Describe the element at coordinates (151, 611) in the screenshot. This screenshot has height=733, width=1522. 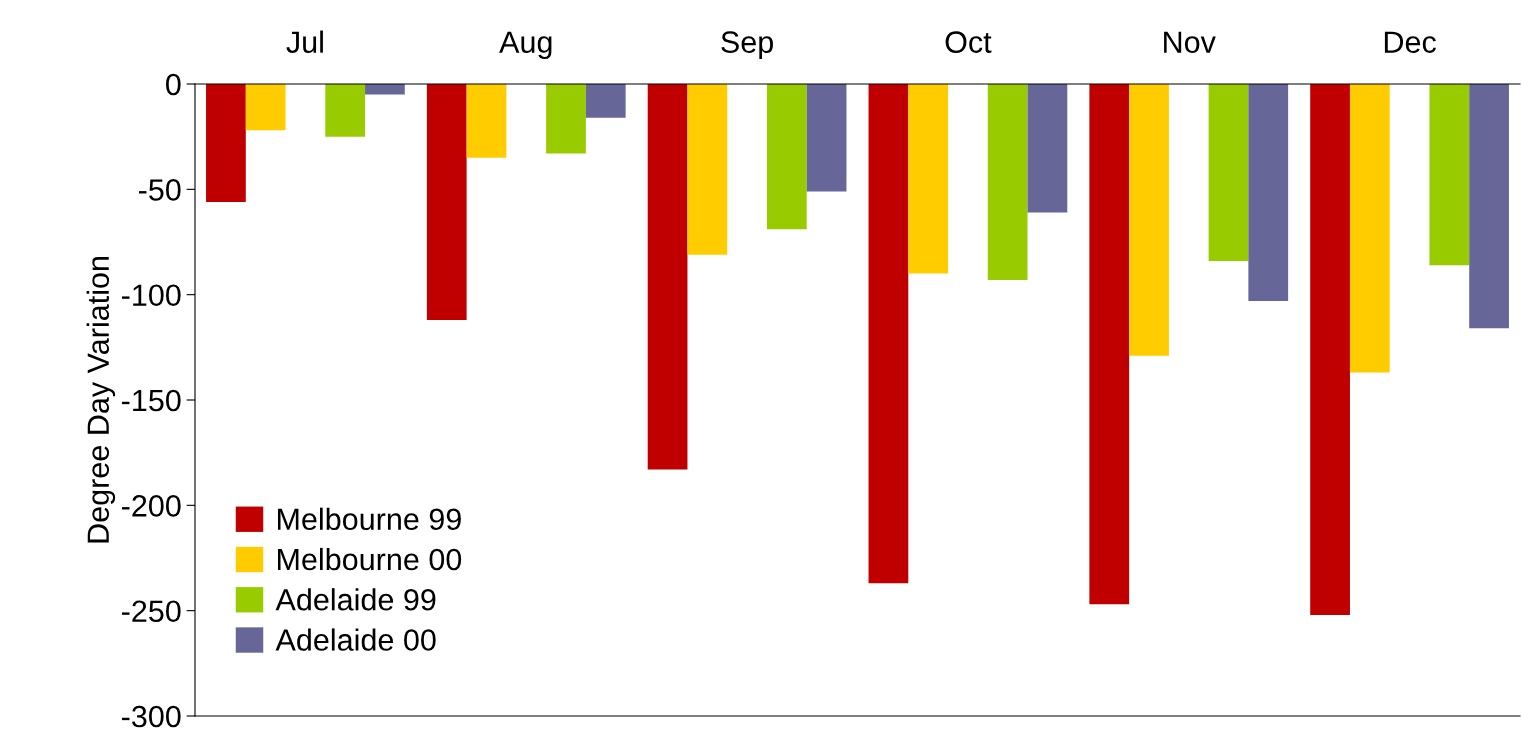
I see `y-tick-label: -250` at that location.